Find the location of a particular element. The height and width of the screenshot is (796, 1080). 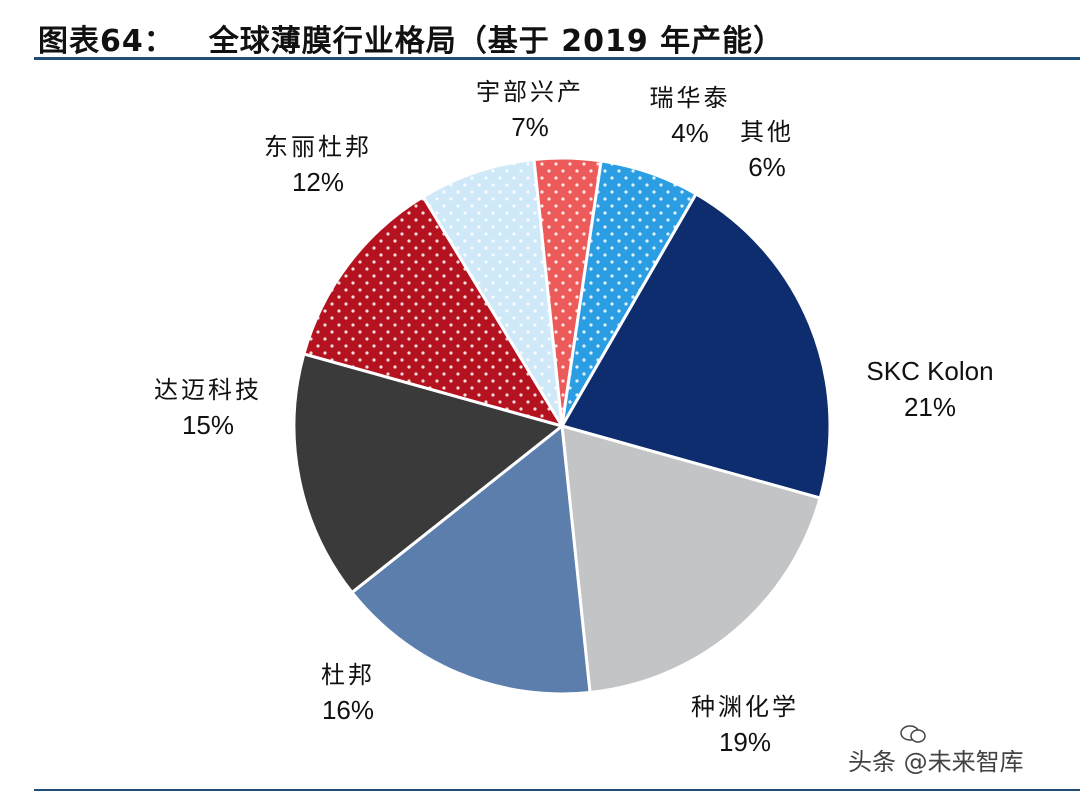

figure-number: 图表64： is located at coordinates (106, 41).